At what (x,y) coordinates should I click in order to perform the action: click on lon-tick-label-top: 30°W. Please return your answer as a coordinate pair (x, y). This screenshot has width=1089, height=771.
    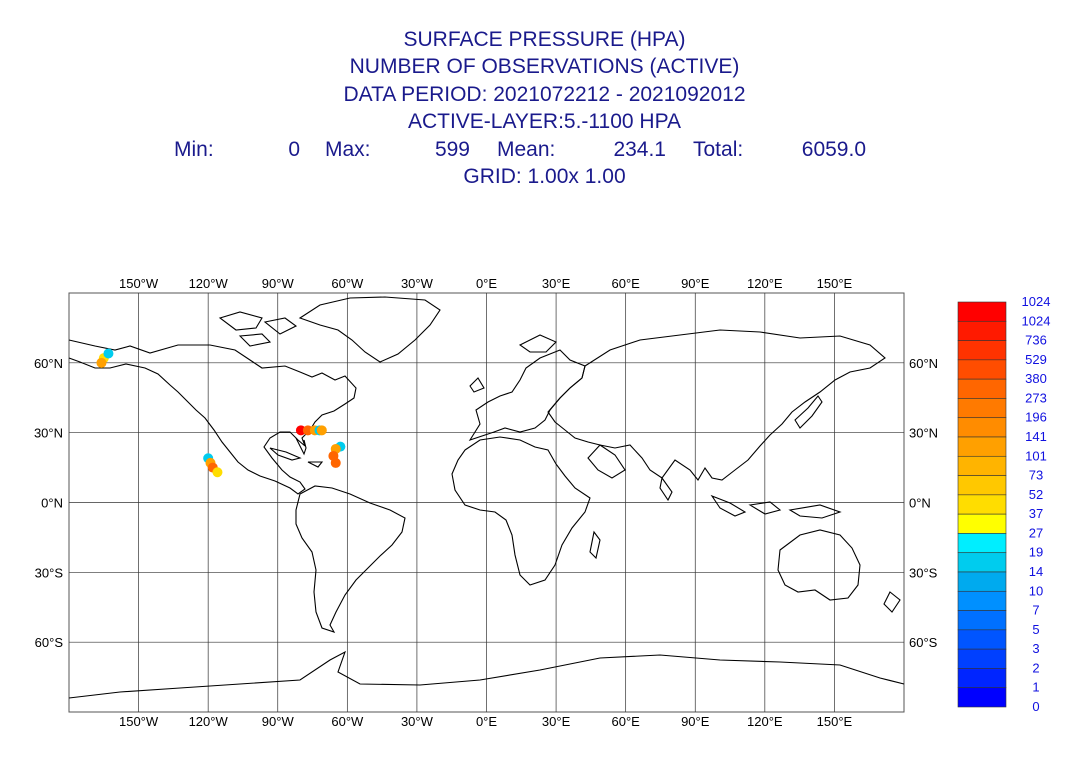
    Looking at the image, I should click on (417, 283).